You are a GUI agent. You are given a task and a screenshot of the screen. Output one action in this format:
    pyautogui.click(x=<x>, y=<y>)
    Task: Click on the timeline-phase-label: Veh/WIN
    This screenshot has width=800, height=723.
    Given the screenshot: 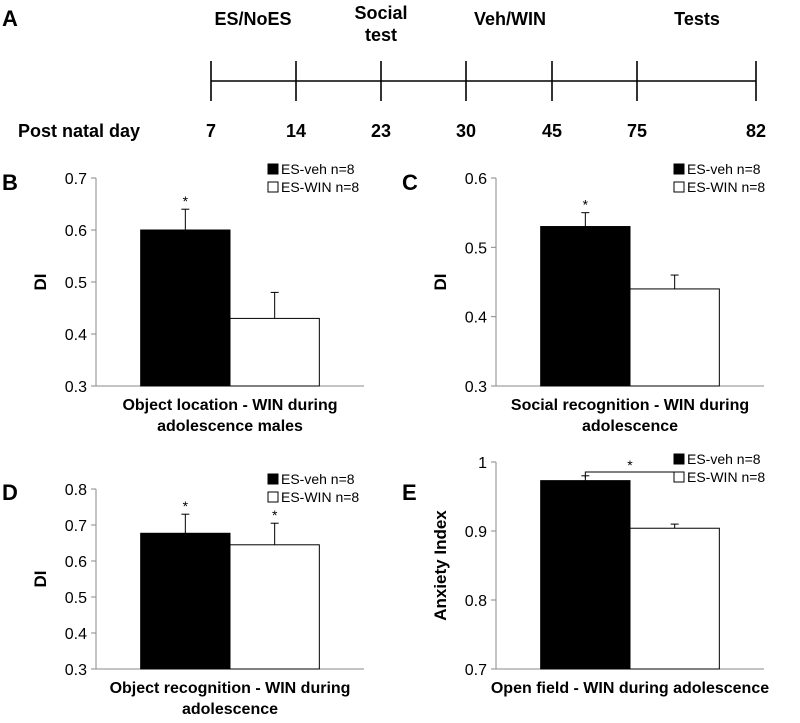 What is the action you would take?
    pyautogui.click(x=510, y=19)
    